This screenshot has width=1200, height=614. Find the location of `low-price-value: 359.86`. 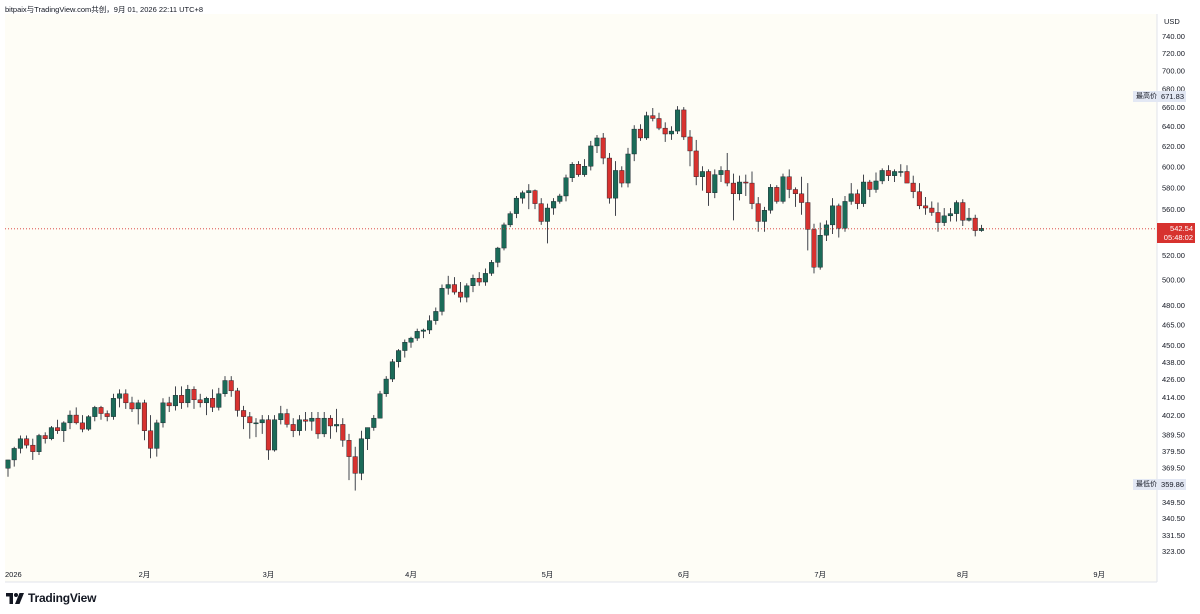

low-price-value: 359.86 is located at coordinates (1172, 484).